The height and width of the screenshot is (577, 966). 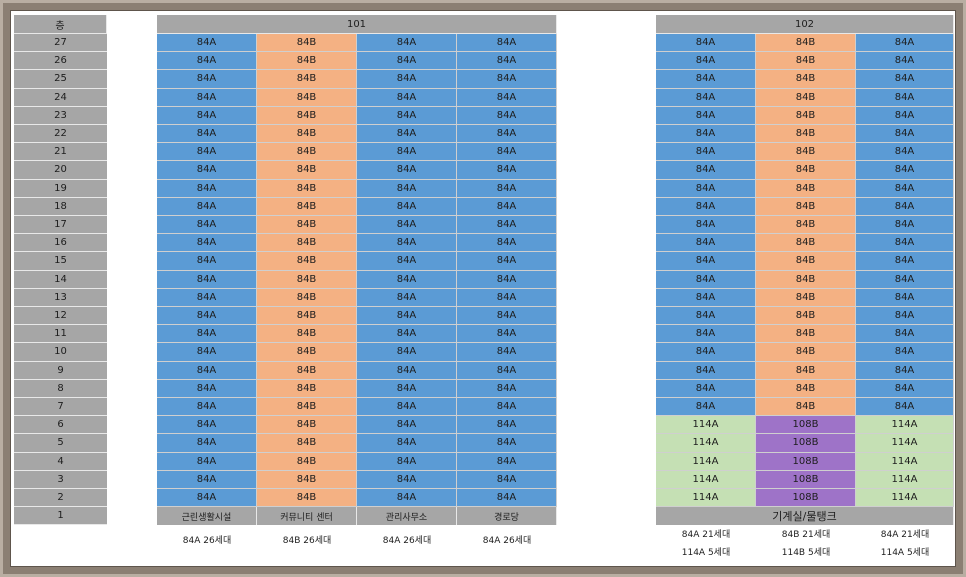 What do you see at coordinates (60, 461) in the screenshot?
I see `floor-label: 4` at bounding box center [60, 461].